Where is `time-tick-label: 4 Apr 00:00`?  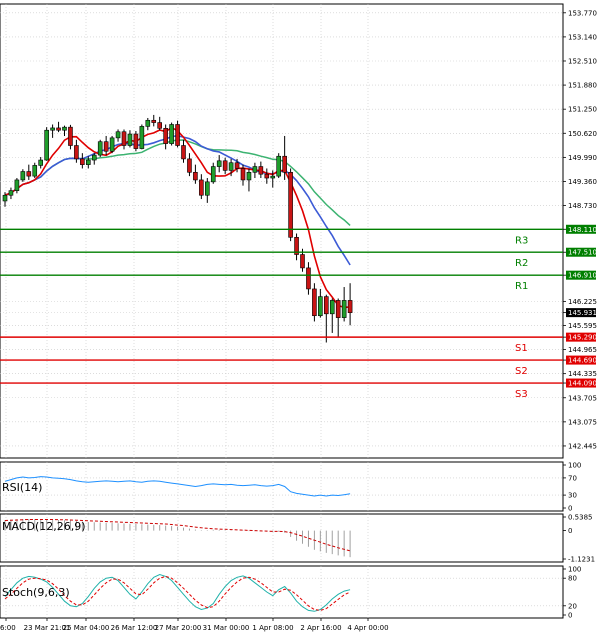 time-tick-label: 4 Apr 00:00 is located at coordinates (367, 628).